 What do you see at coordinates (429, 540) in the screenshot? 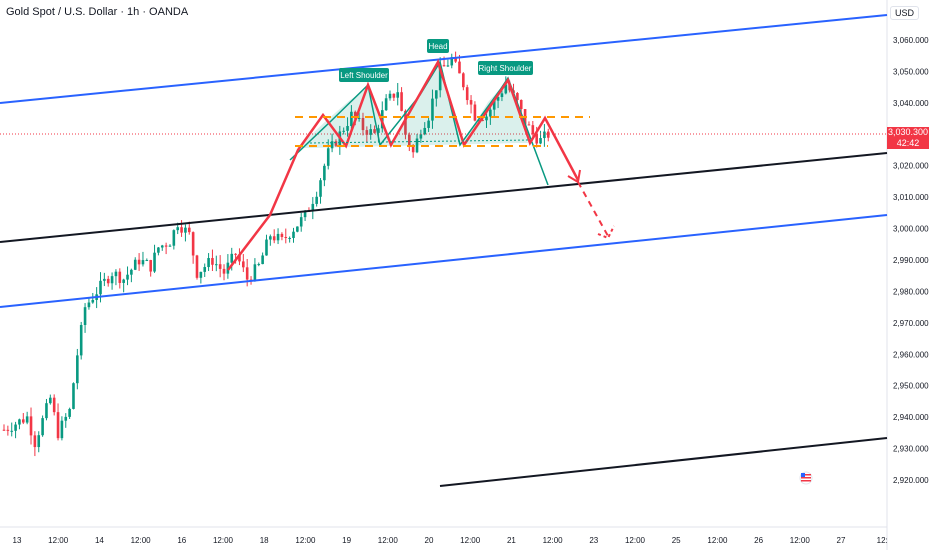
I see `x-tick-label: 20` at bounding box center [429, 540].